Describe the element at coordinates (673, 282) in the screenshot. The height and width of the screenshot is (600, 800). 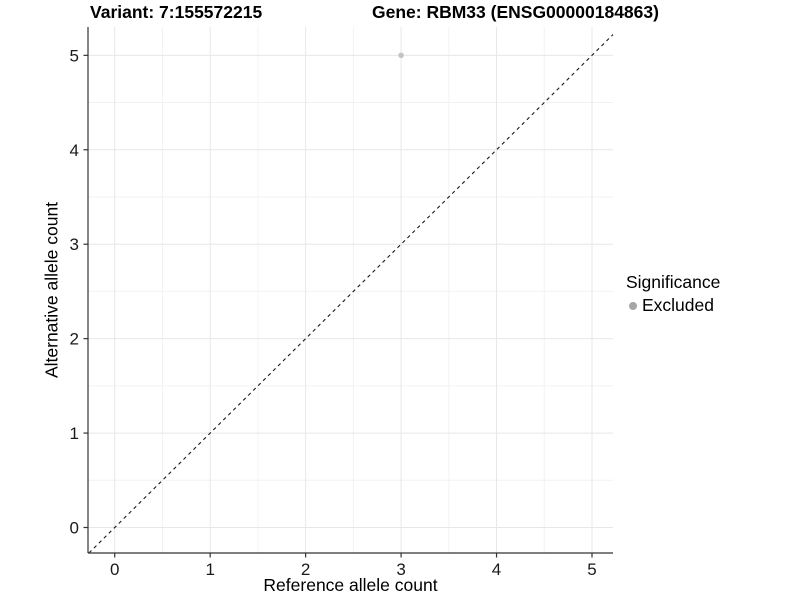
I see `legend-title: Significance` at that location.